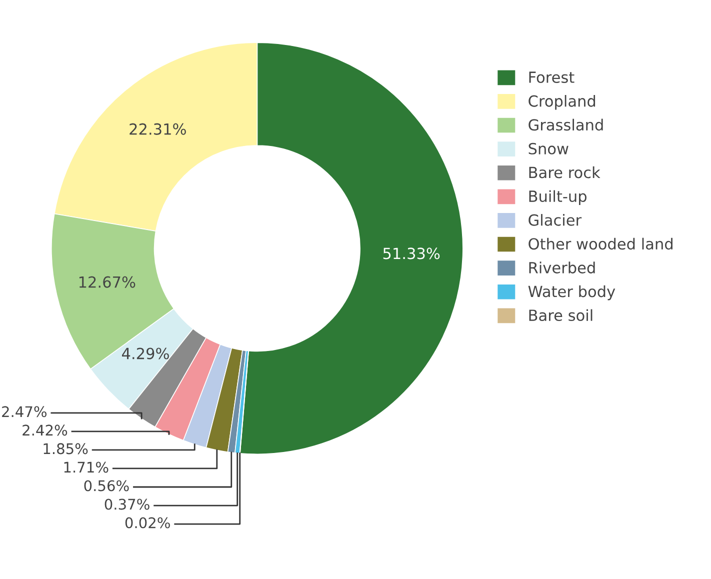 The height and width of the screenshot is (579, 711). I want to click on data-label: 2.47%, so click(24, 412).